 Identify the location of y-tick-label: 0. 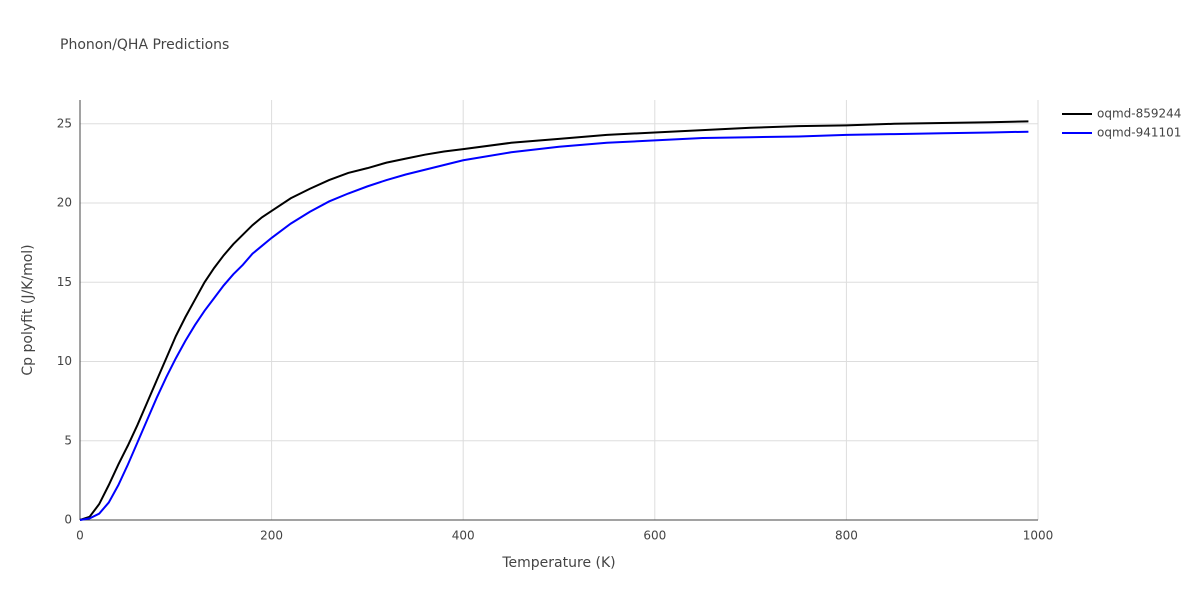
(68, 520).